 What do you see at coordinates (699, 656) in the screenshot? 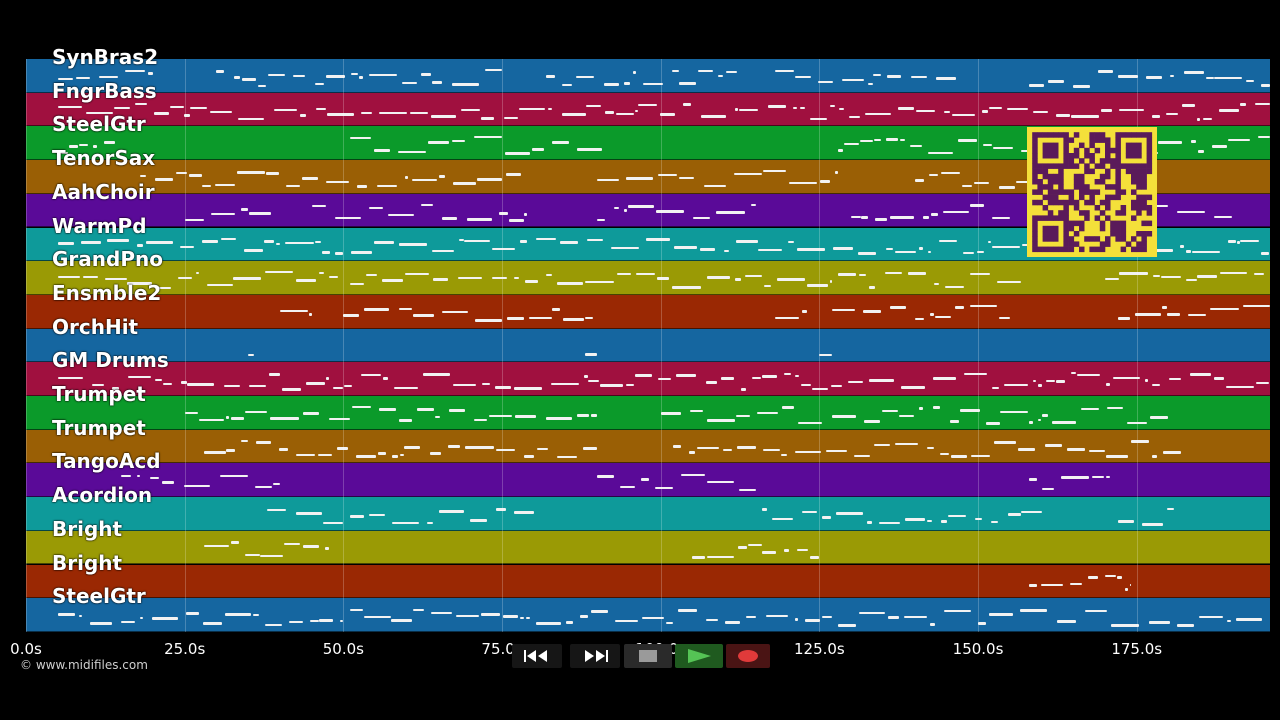
I see `play-button` at bounding box center [699, 656].